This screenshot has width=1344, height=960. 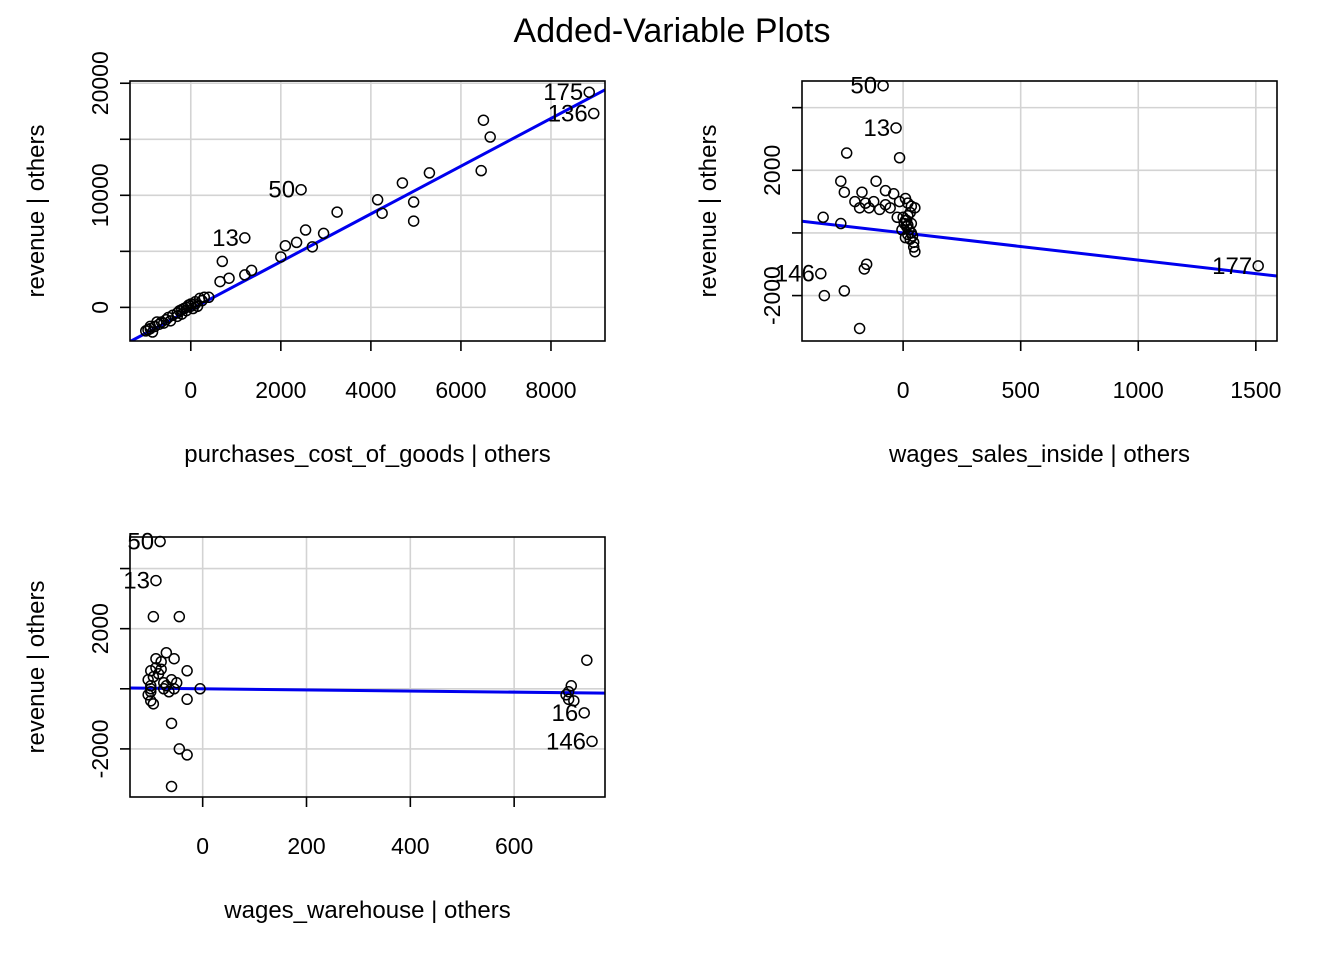 What do you see at coordinates (367, 454) in the screenshot?
I see `x-axis-label: purchases_cost_of_goods | others` at bounding box center [367, 454].